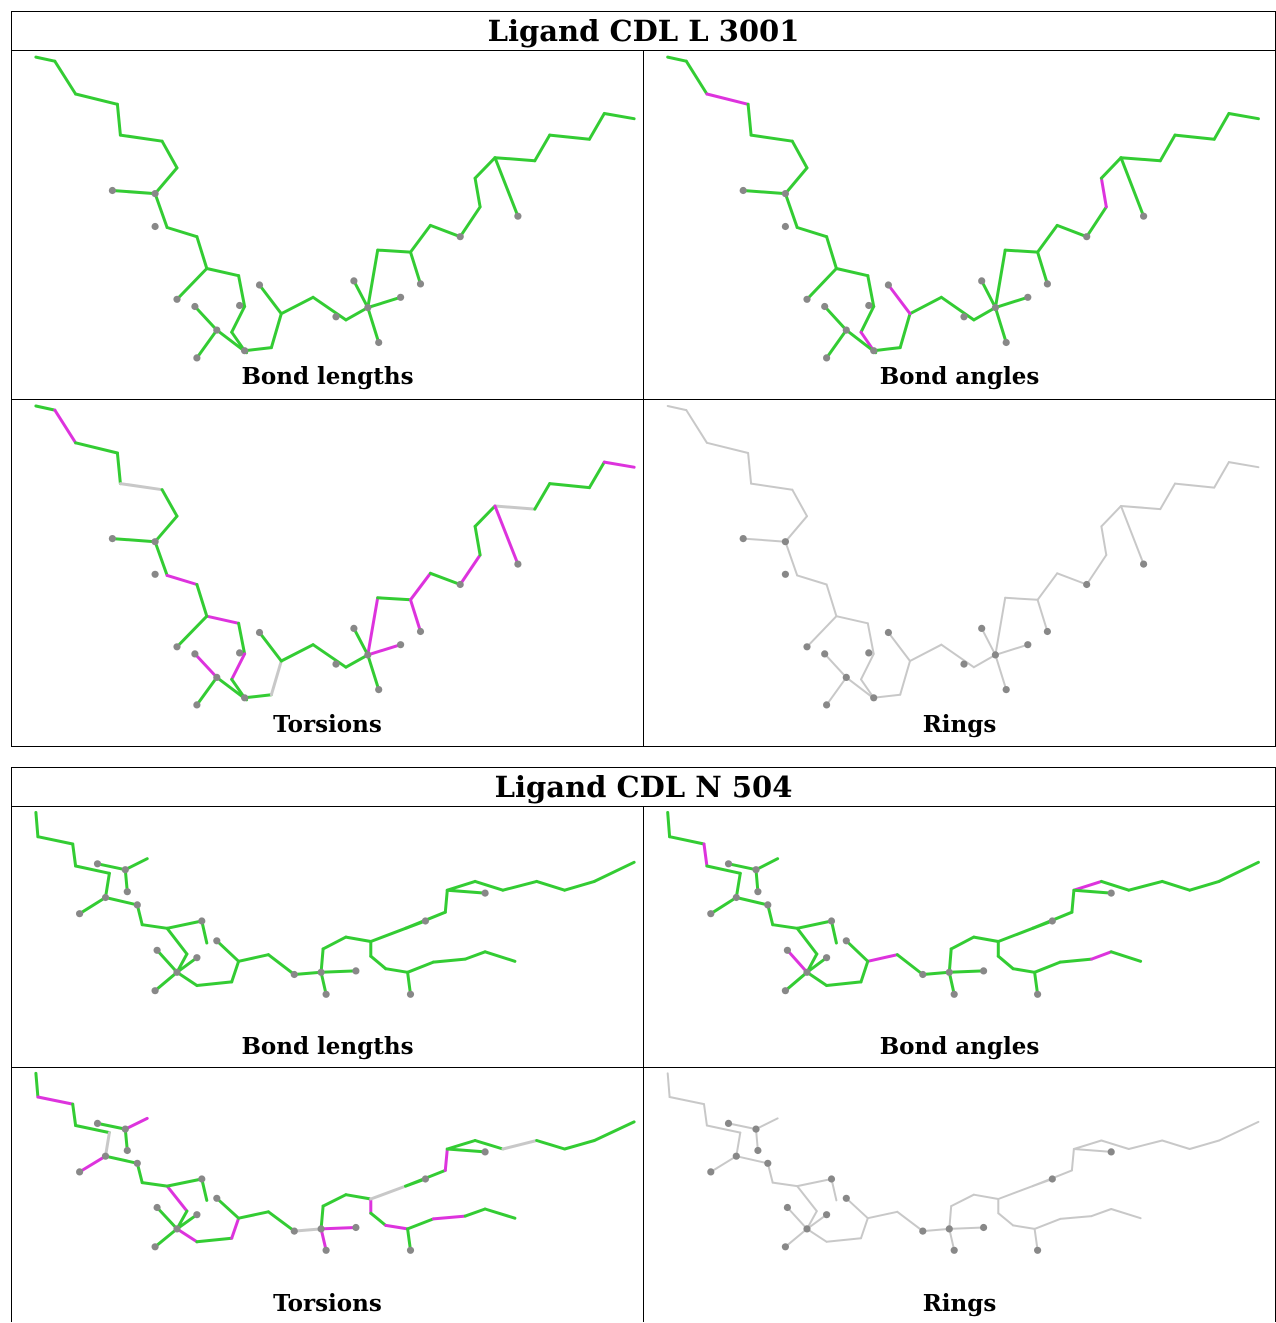 This screenshot has width=1276, height=1323. I want to click on ligand-title: Ligand CDL N 504, so click(643, 787).